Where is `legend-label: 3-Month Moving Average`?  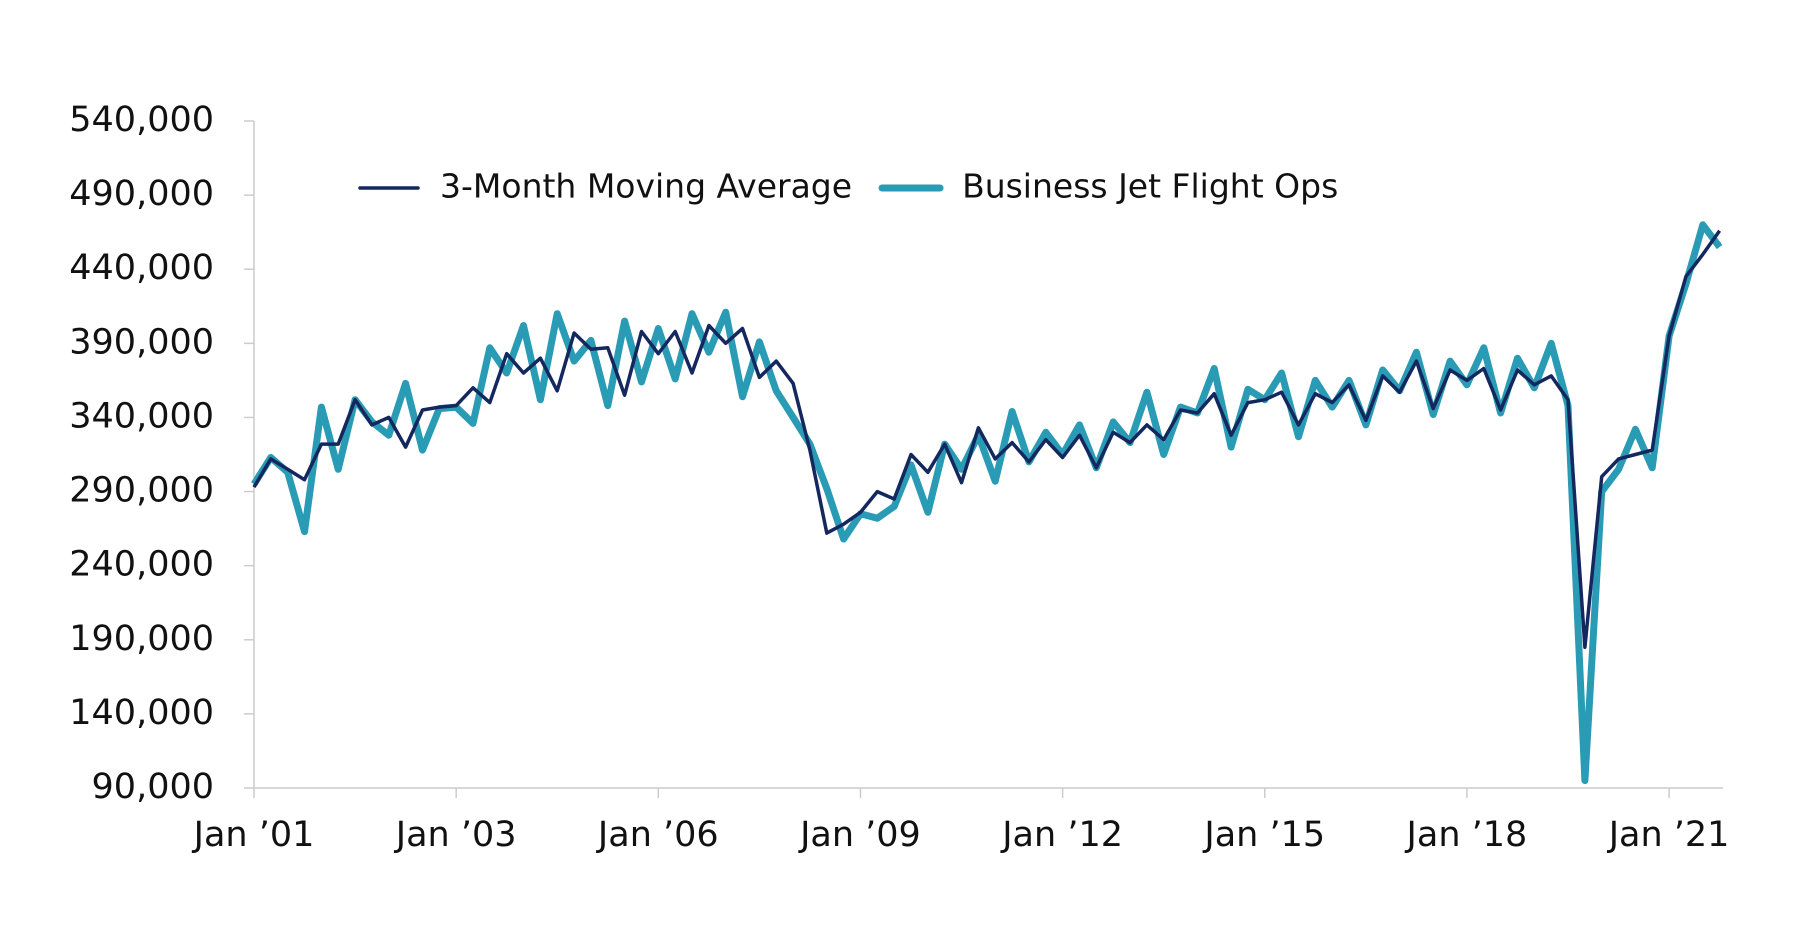 legend-label: 3-Month Moving Average is located at coordinates (646, 186).